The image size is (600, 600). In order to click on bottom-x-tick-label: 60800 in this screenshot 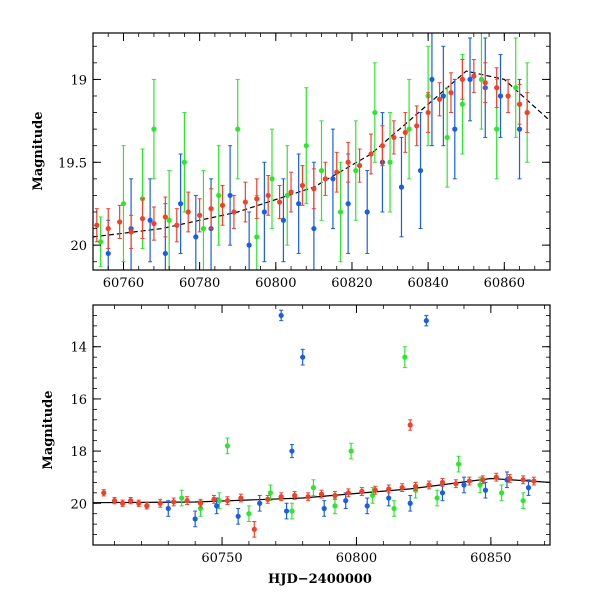, I will do `click(356, 558)`.